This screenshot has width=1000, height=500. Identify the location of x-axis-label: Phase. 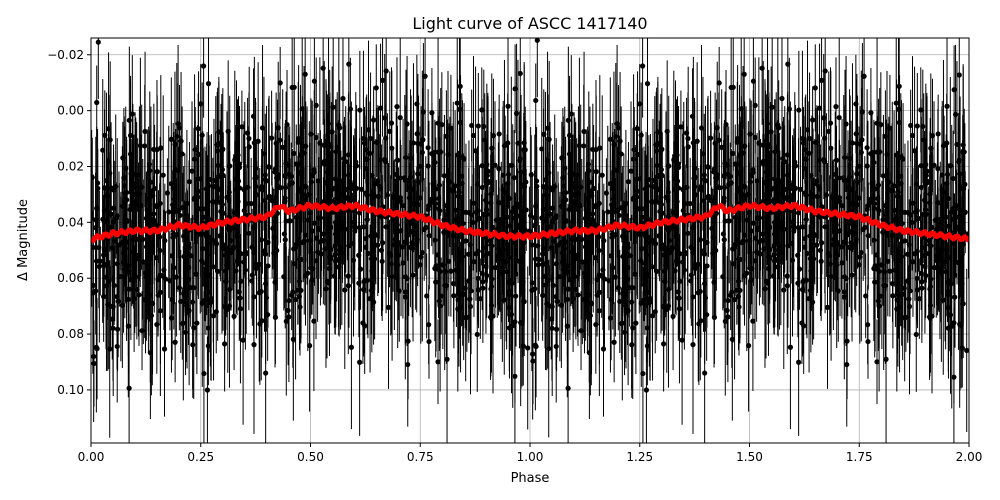
(530, 478).